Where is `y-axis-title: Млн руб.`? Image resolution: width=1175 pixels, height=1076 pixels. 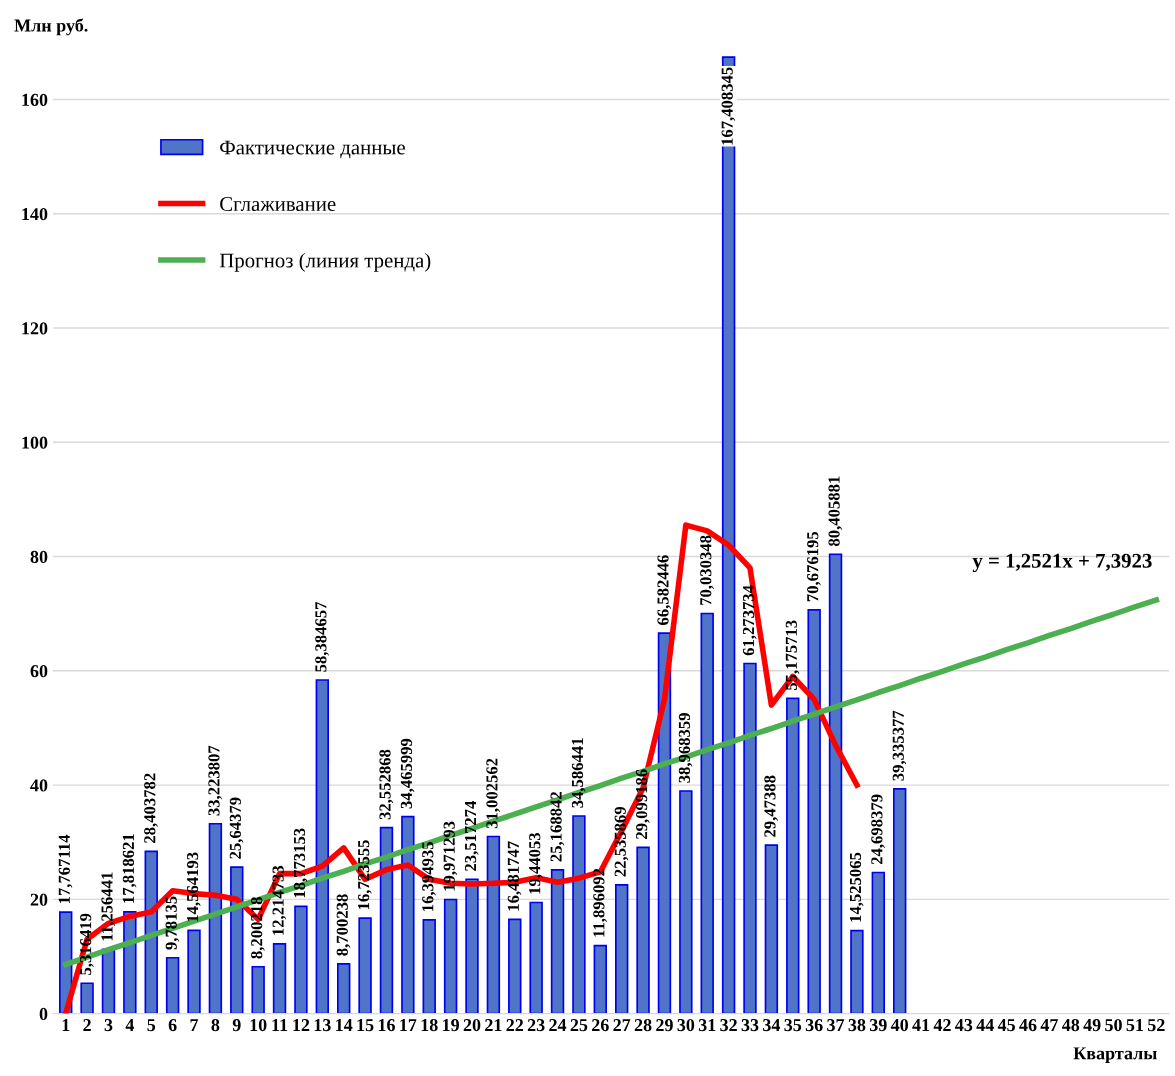
y-axis-title: Млн руб. is located at coordinates (51, 27).